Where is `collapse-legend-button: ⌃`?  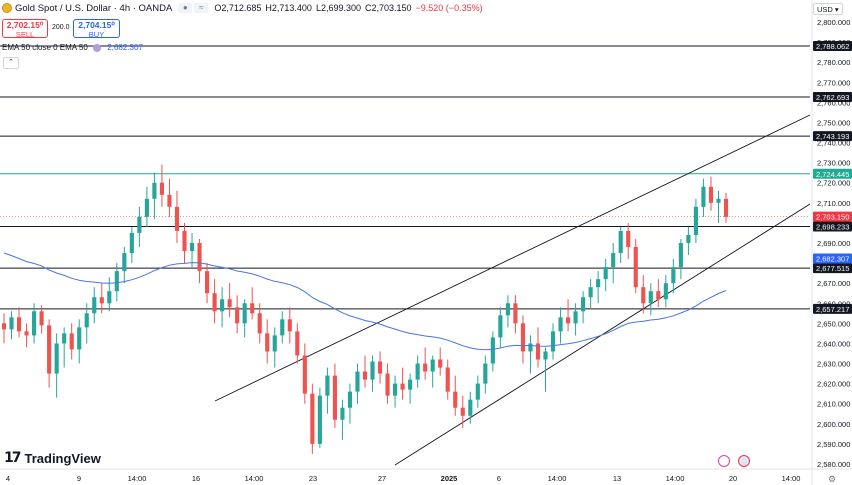
collapse-legend-button: ⌃ is located at coordinates (11, 63).